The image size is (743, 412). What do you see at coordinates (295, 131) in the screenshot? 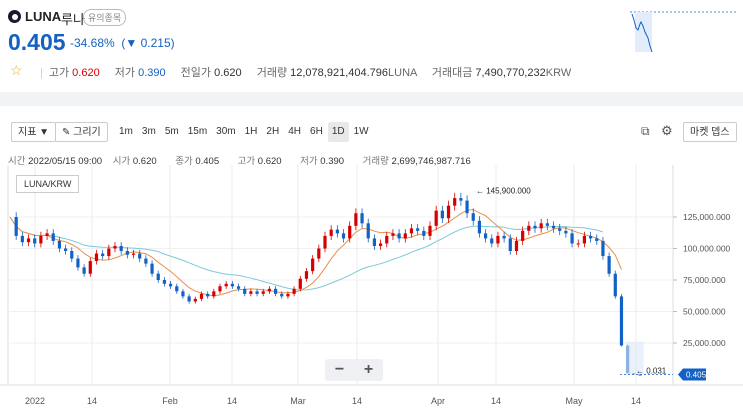
I see `timeframe-4H: 4H` at bounding box center [295, 131].